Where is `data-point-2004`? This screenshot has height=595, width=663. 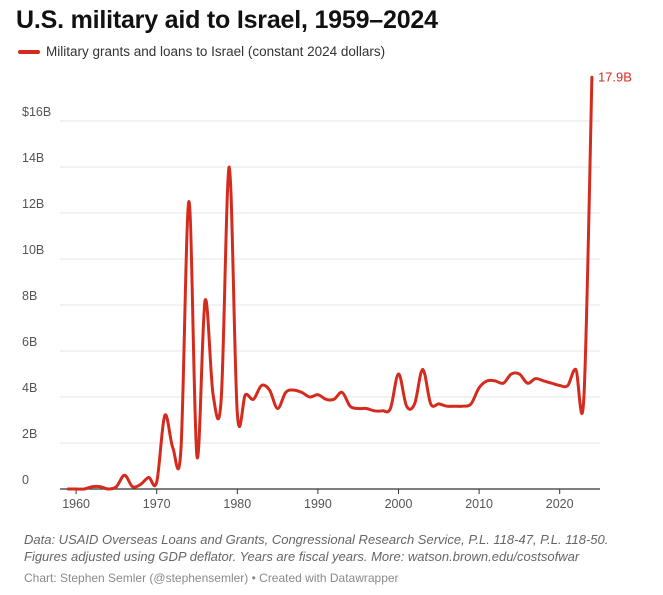 data-point-2004 is located at coordinates (430, 403).